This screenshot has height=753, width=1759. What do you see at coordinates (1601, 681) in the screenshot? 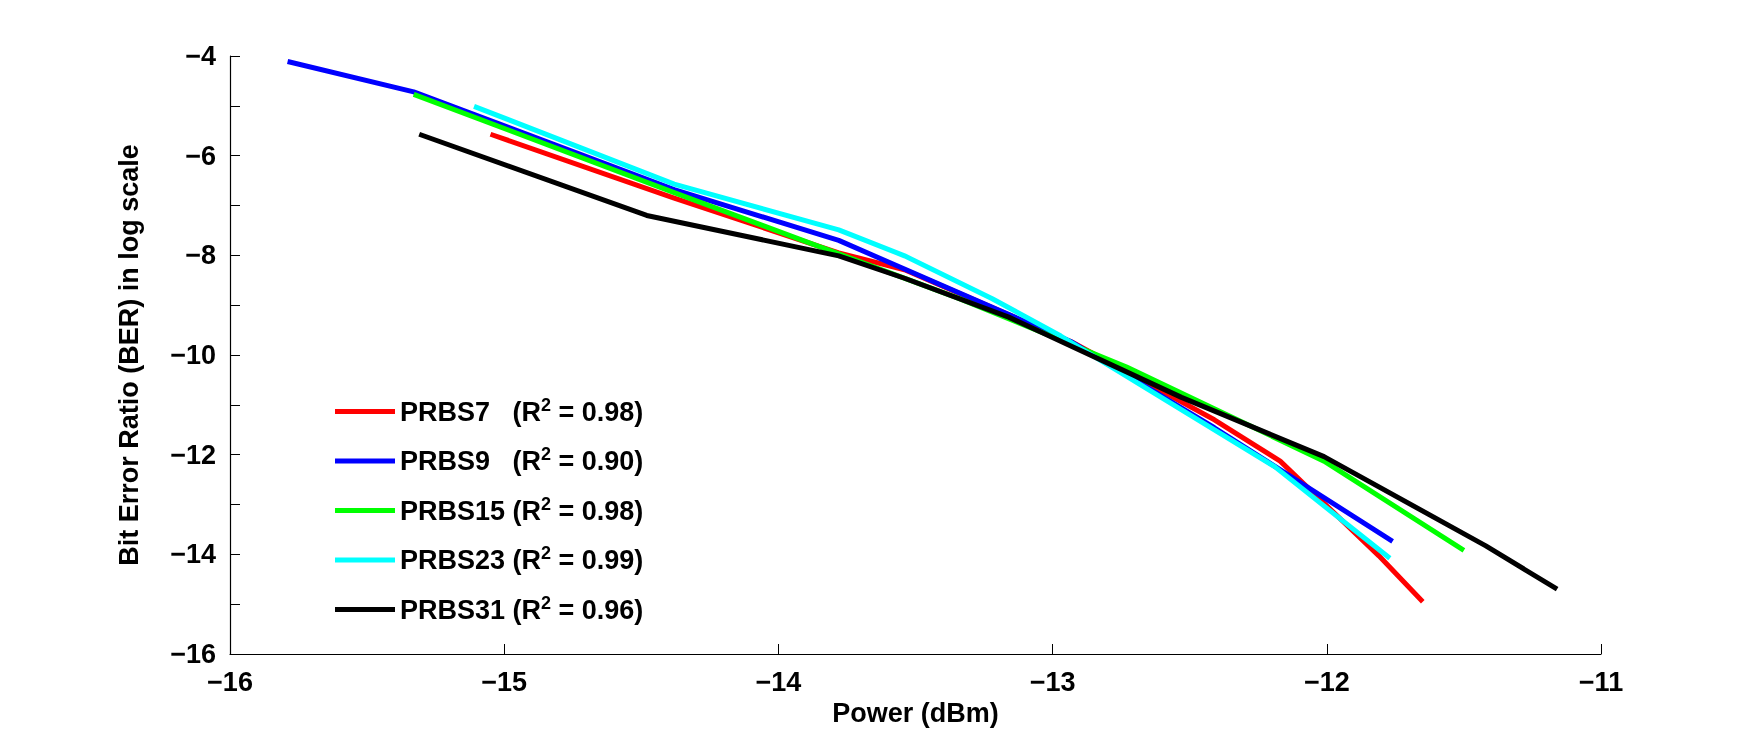
I see `x-tick-label: −11` at bounding box center [1601, 681].